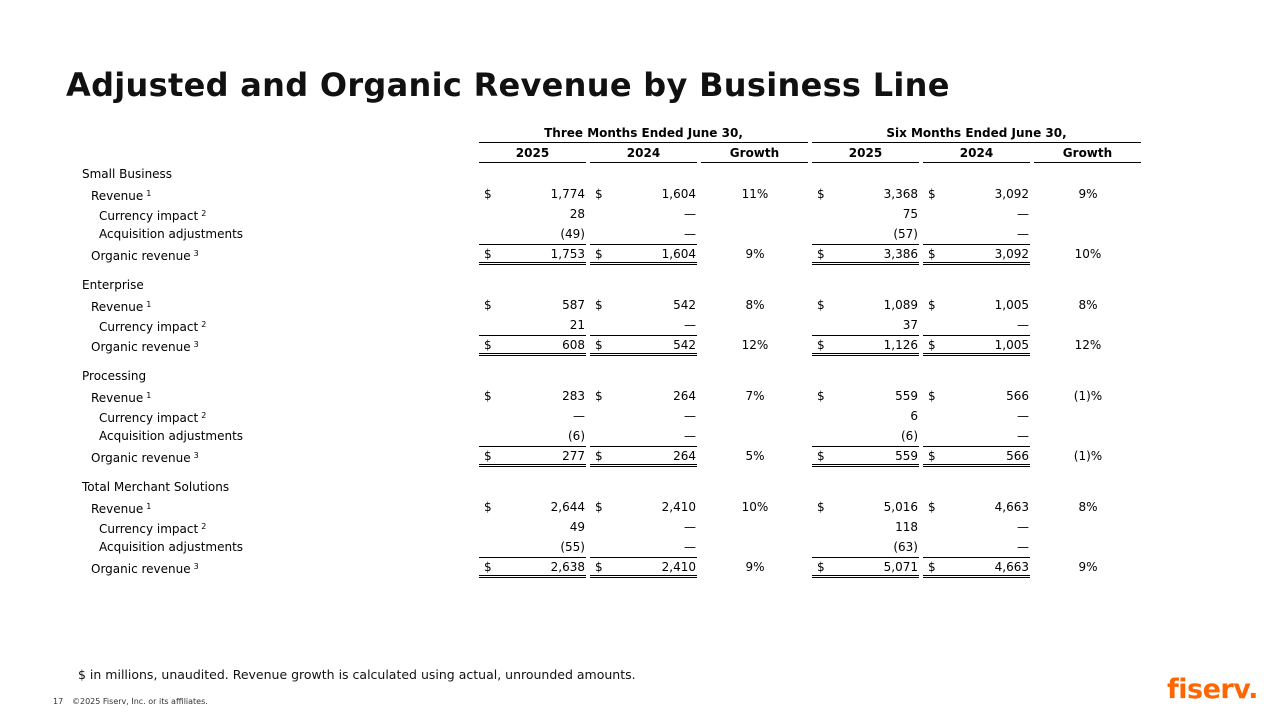  Describe the element at coordinates (573, 345) in the screenshot. I see `value-cell: 608` at that location.